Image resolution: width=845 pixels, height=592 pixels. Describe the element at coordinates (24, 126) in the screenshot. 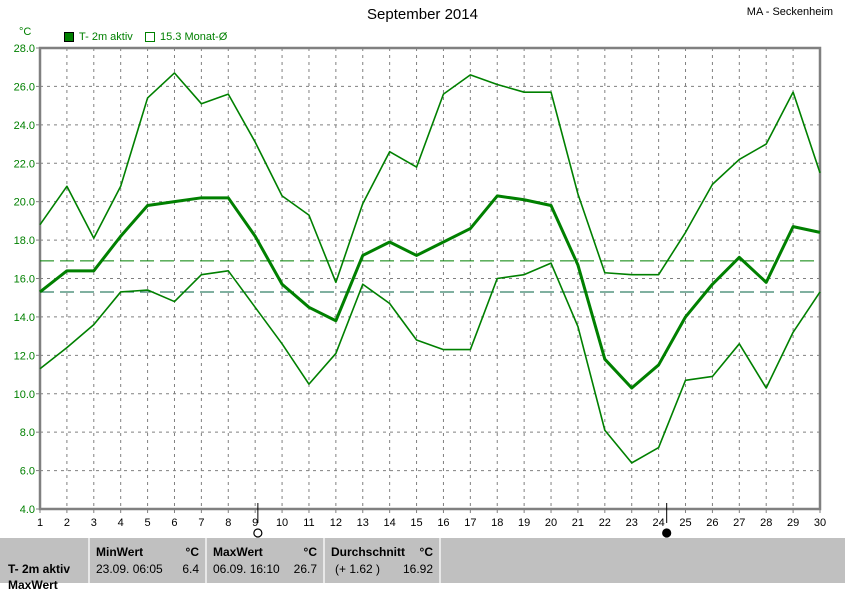

I see `y-tick-label: 24.0` at that location.